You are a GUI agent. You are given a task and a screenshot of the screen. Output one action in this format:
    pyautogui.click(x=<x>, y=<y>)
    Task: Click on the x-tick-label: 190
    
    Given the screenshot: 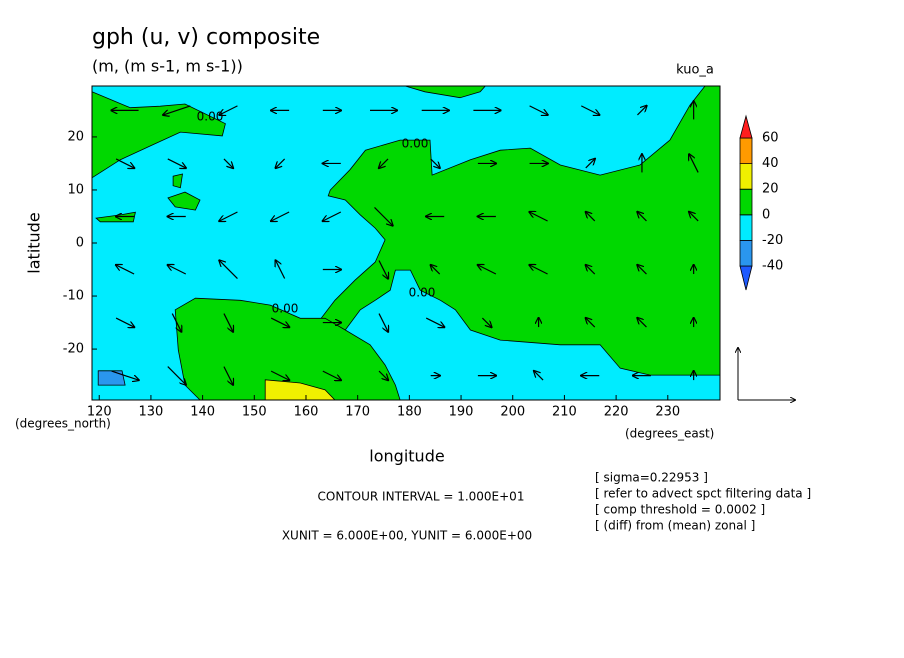 What is the action you would take?
    pyautogui.click(x=461, y=412)
    